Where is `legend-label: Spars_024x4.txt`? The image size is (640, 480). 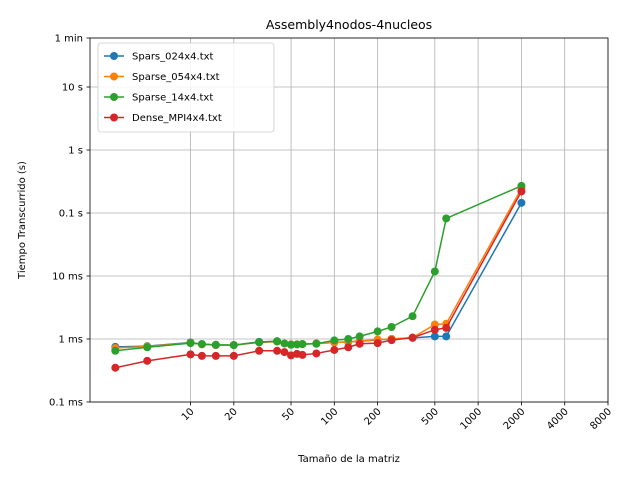
legend-label: Spars_024x4.txt is located at coordinates (173, 57).